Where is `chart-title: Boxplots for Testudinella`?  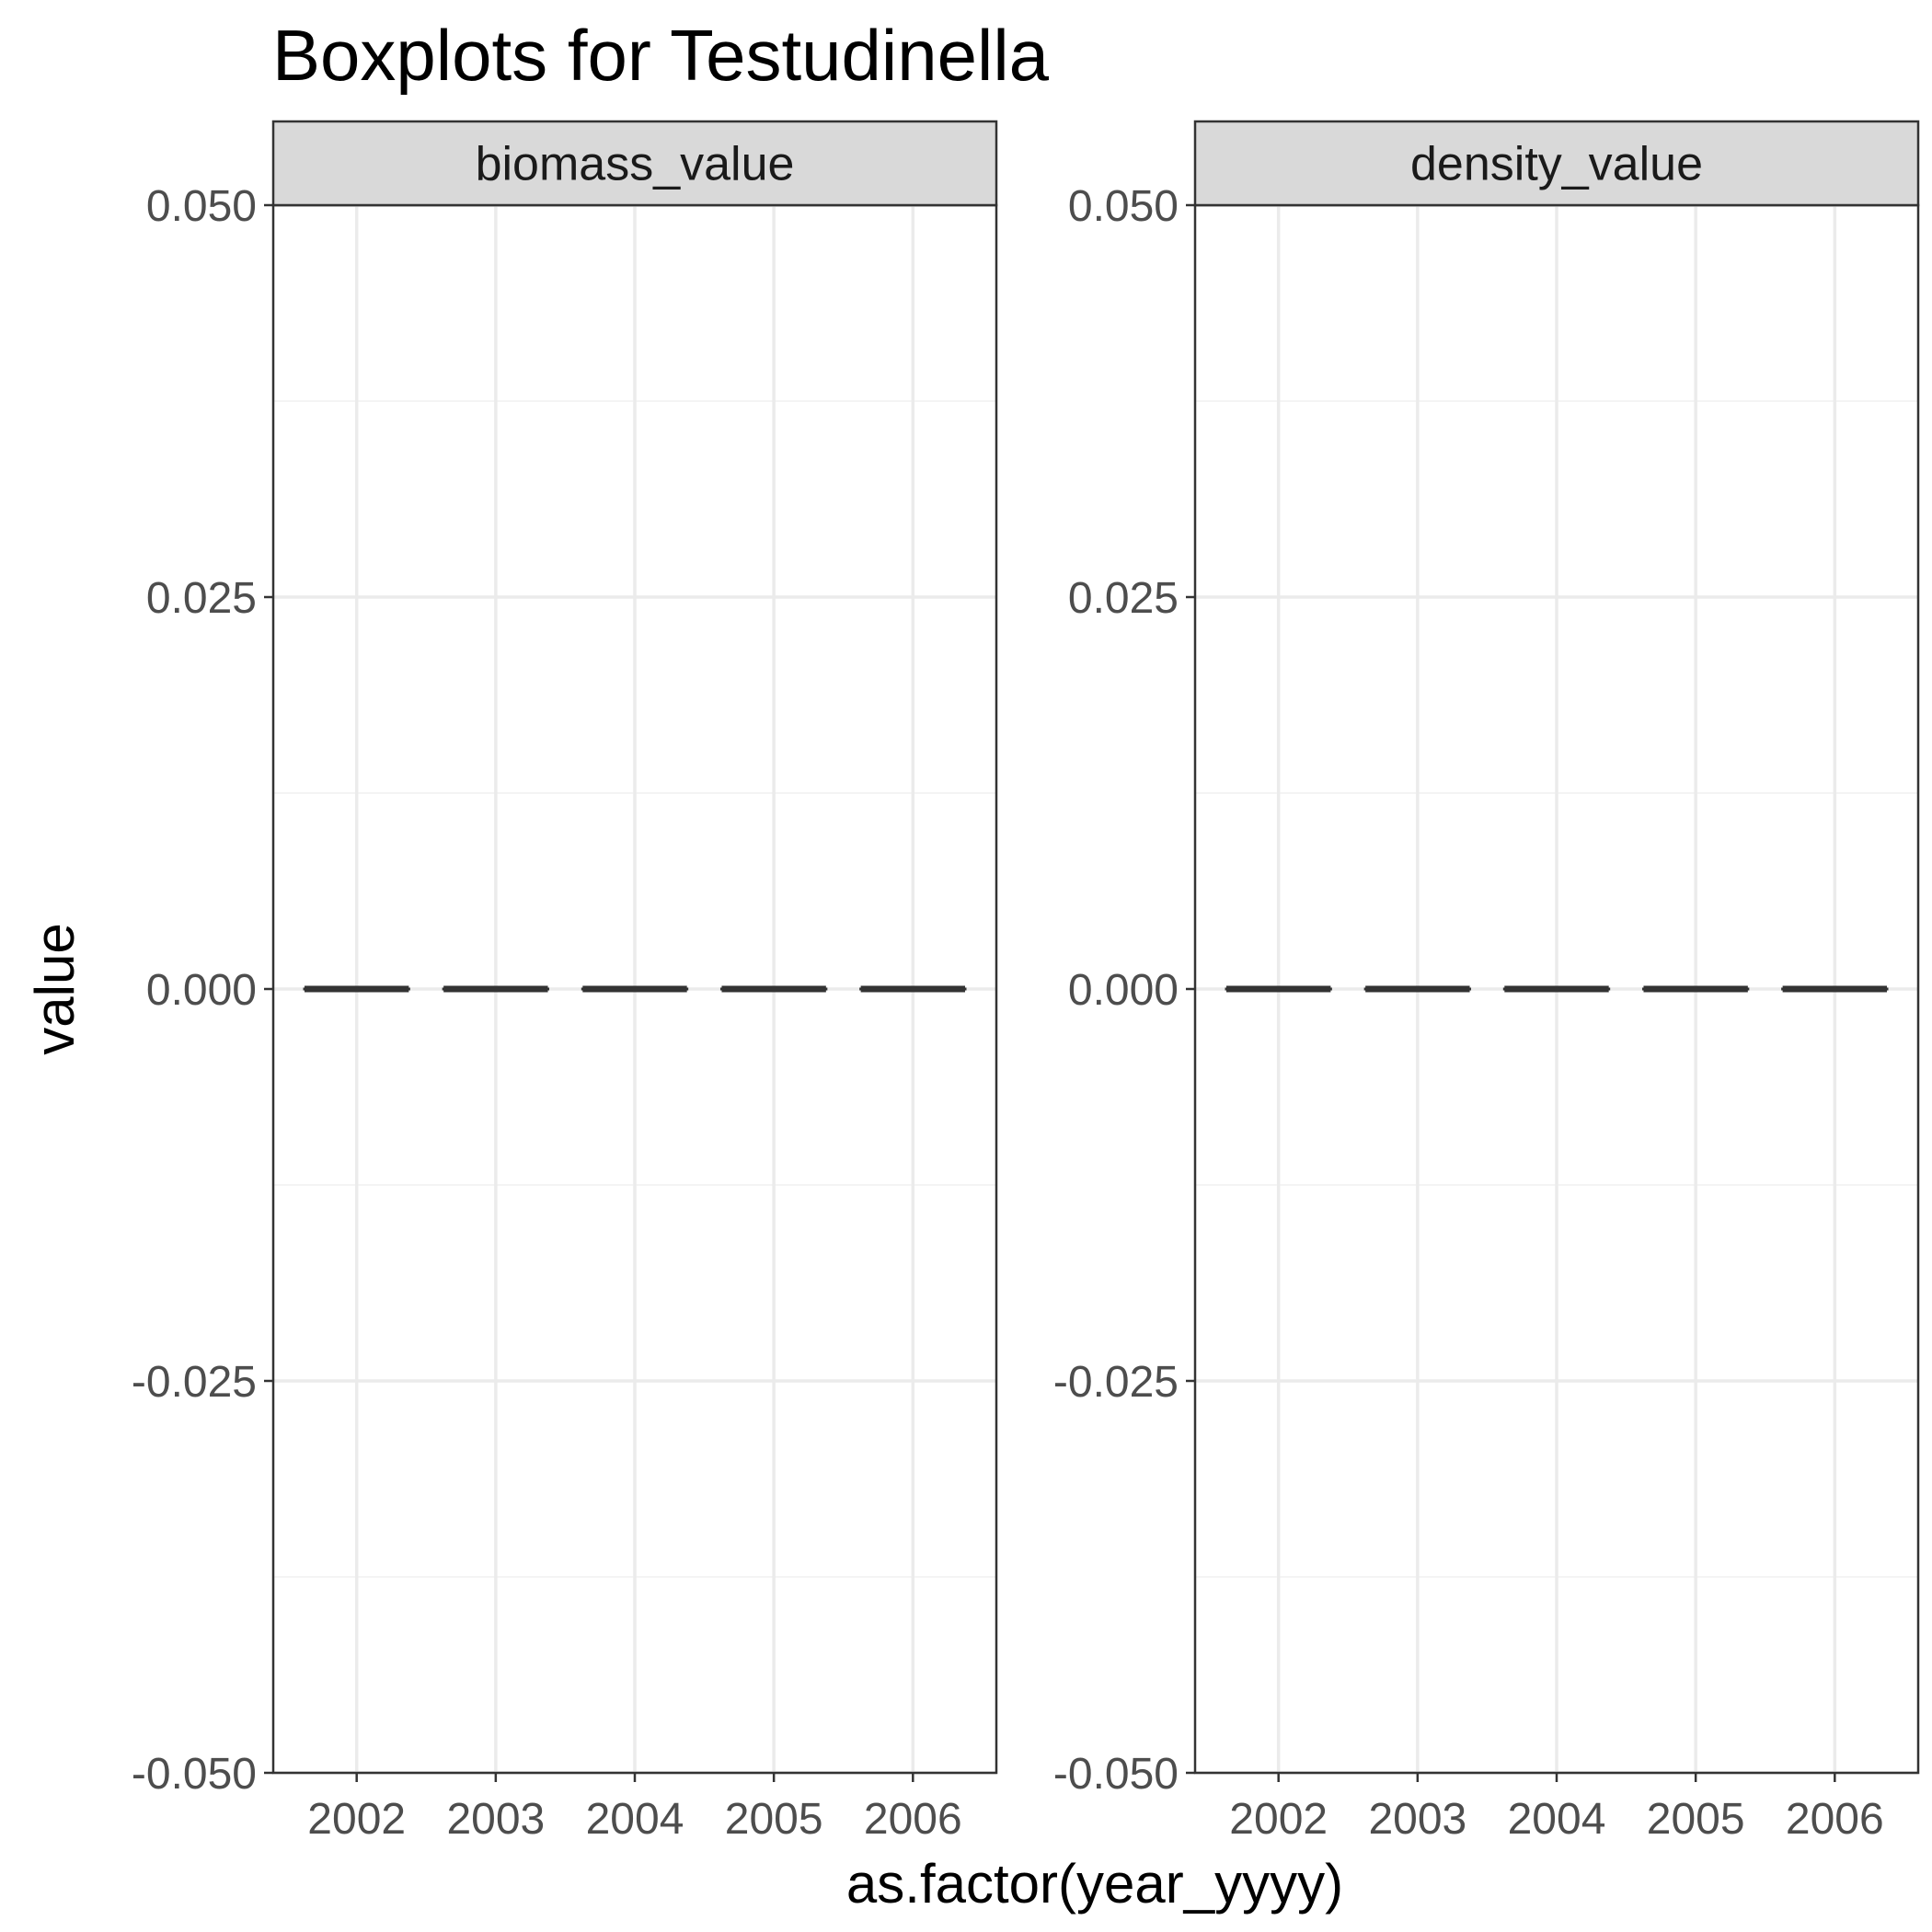
chart-title: Boxplots for Testudinella is located at coordinates (661, 55).